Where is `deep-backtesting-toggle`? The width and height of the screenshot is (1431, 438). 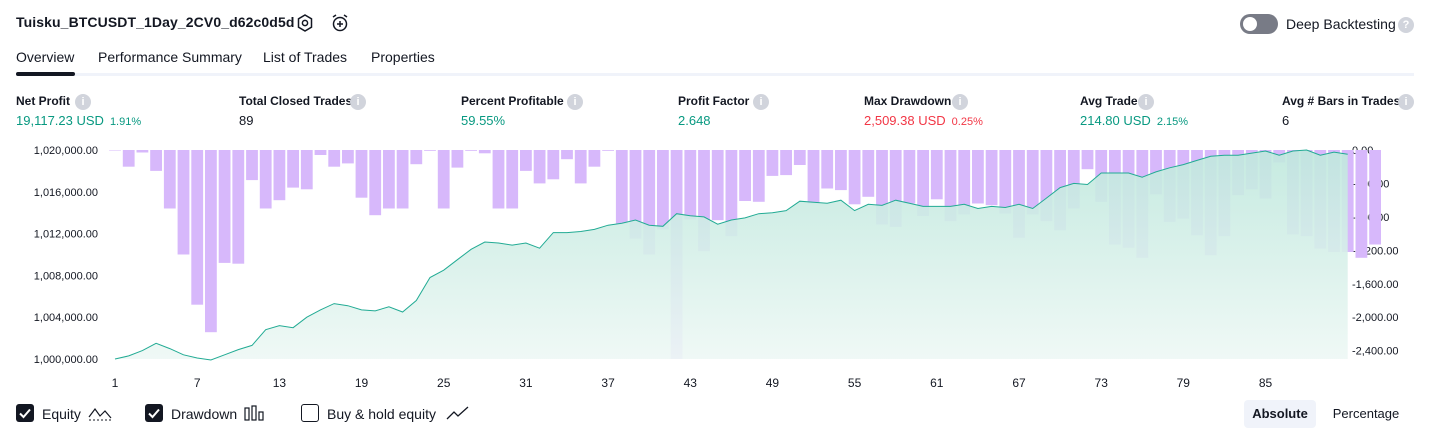
deep-backtesting-toggle is located at coordinates (1259, 24).